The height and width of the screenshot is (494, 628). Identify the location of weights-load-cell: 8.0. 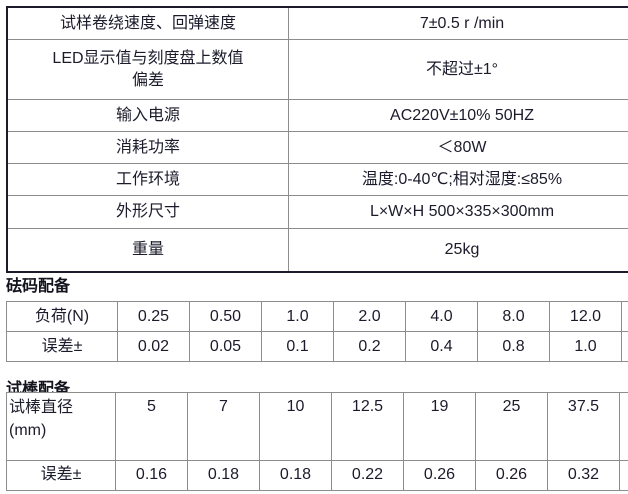
(513, 316).